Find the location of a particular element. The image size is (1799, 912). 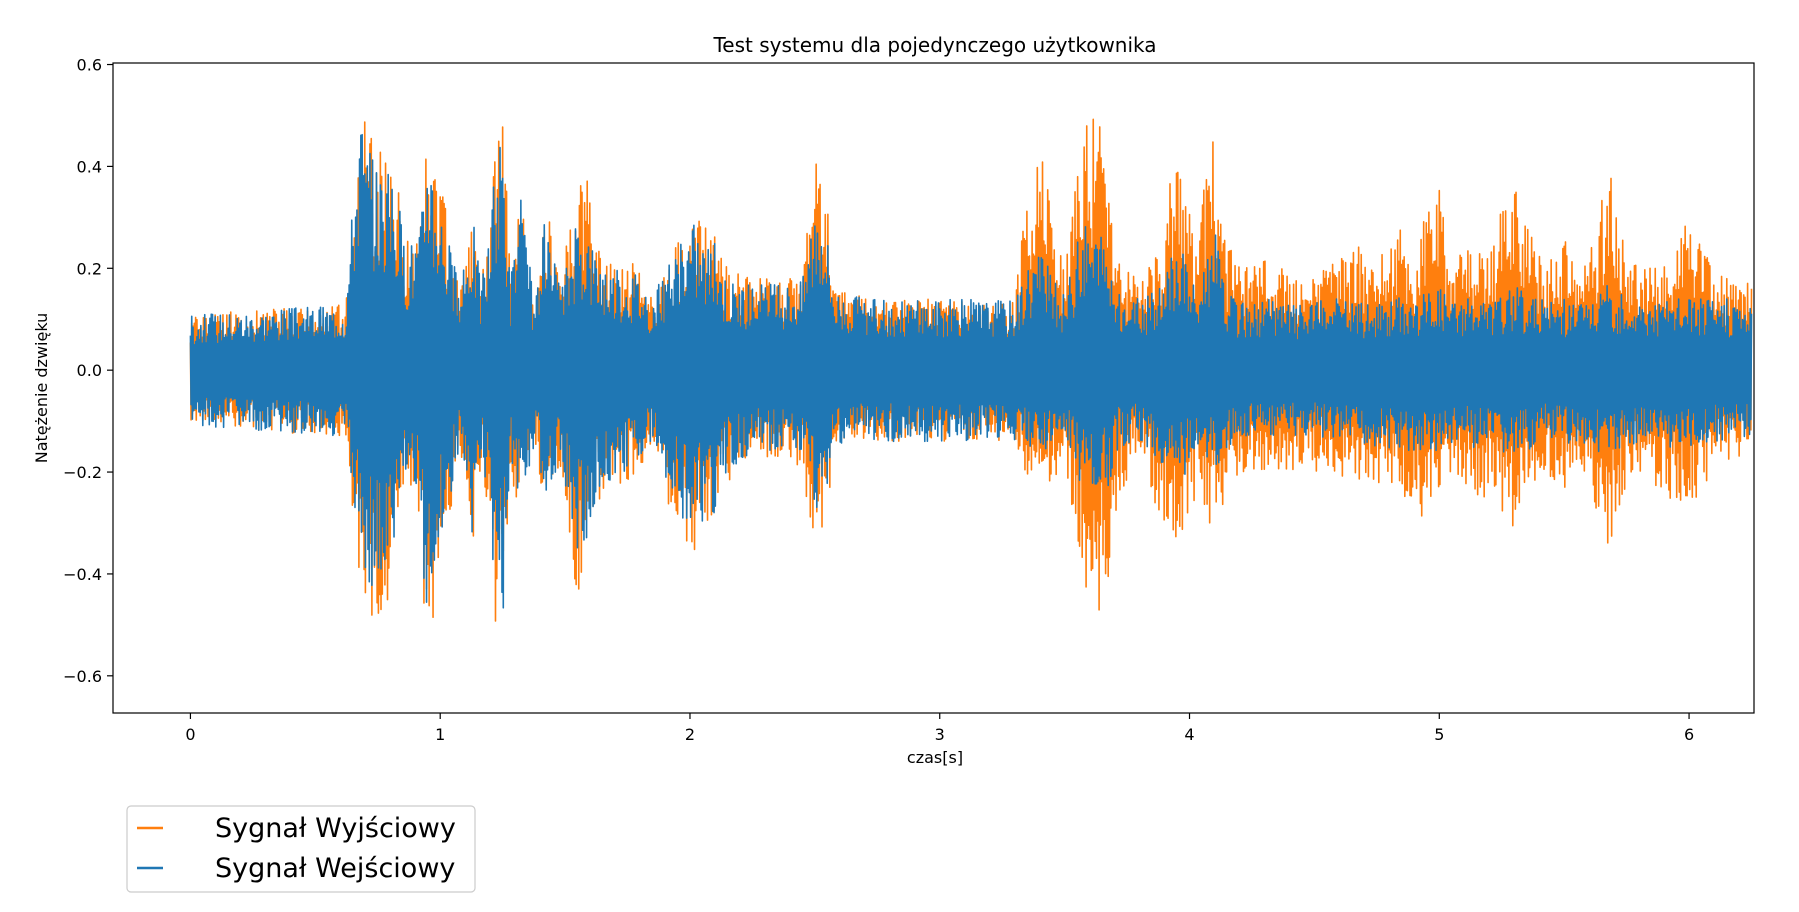

y-axis-ticks: −0.6 −0.4 −0.2 0.0 0.2 0.4 0.6 is located at coordinates (88, 371).